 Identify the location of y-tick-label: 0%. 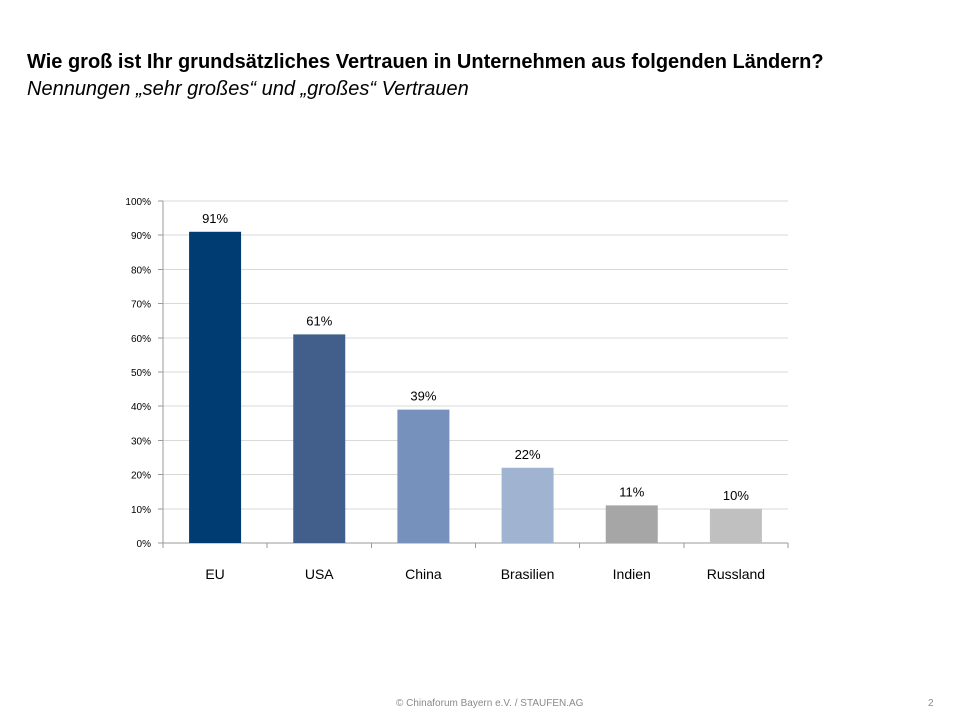
(144, 544).